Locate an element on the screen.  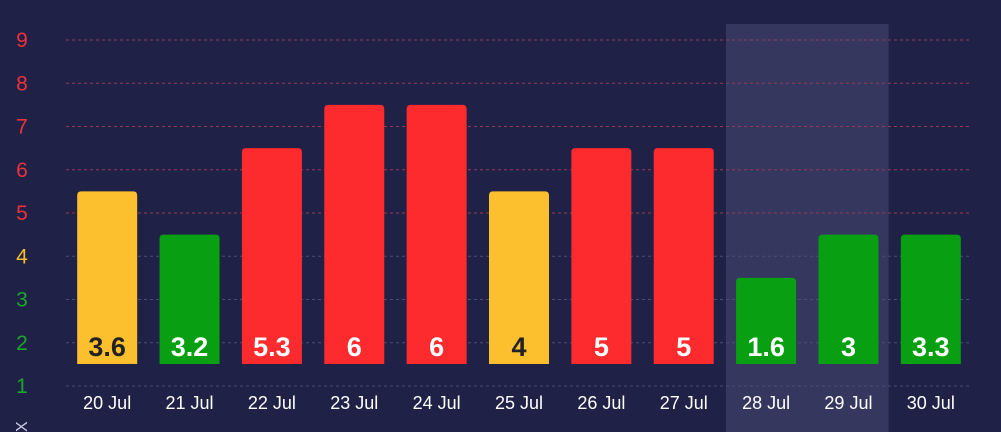
x-tick-label: 26 Jul is located at coordinates (601, 403).